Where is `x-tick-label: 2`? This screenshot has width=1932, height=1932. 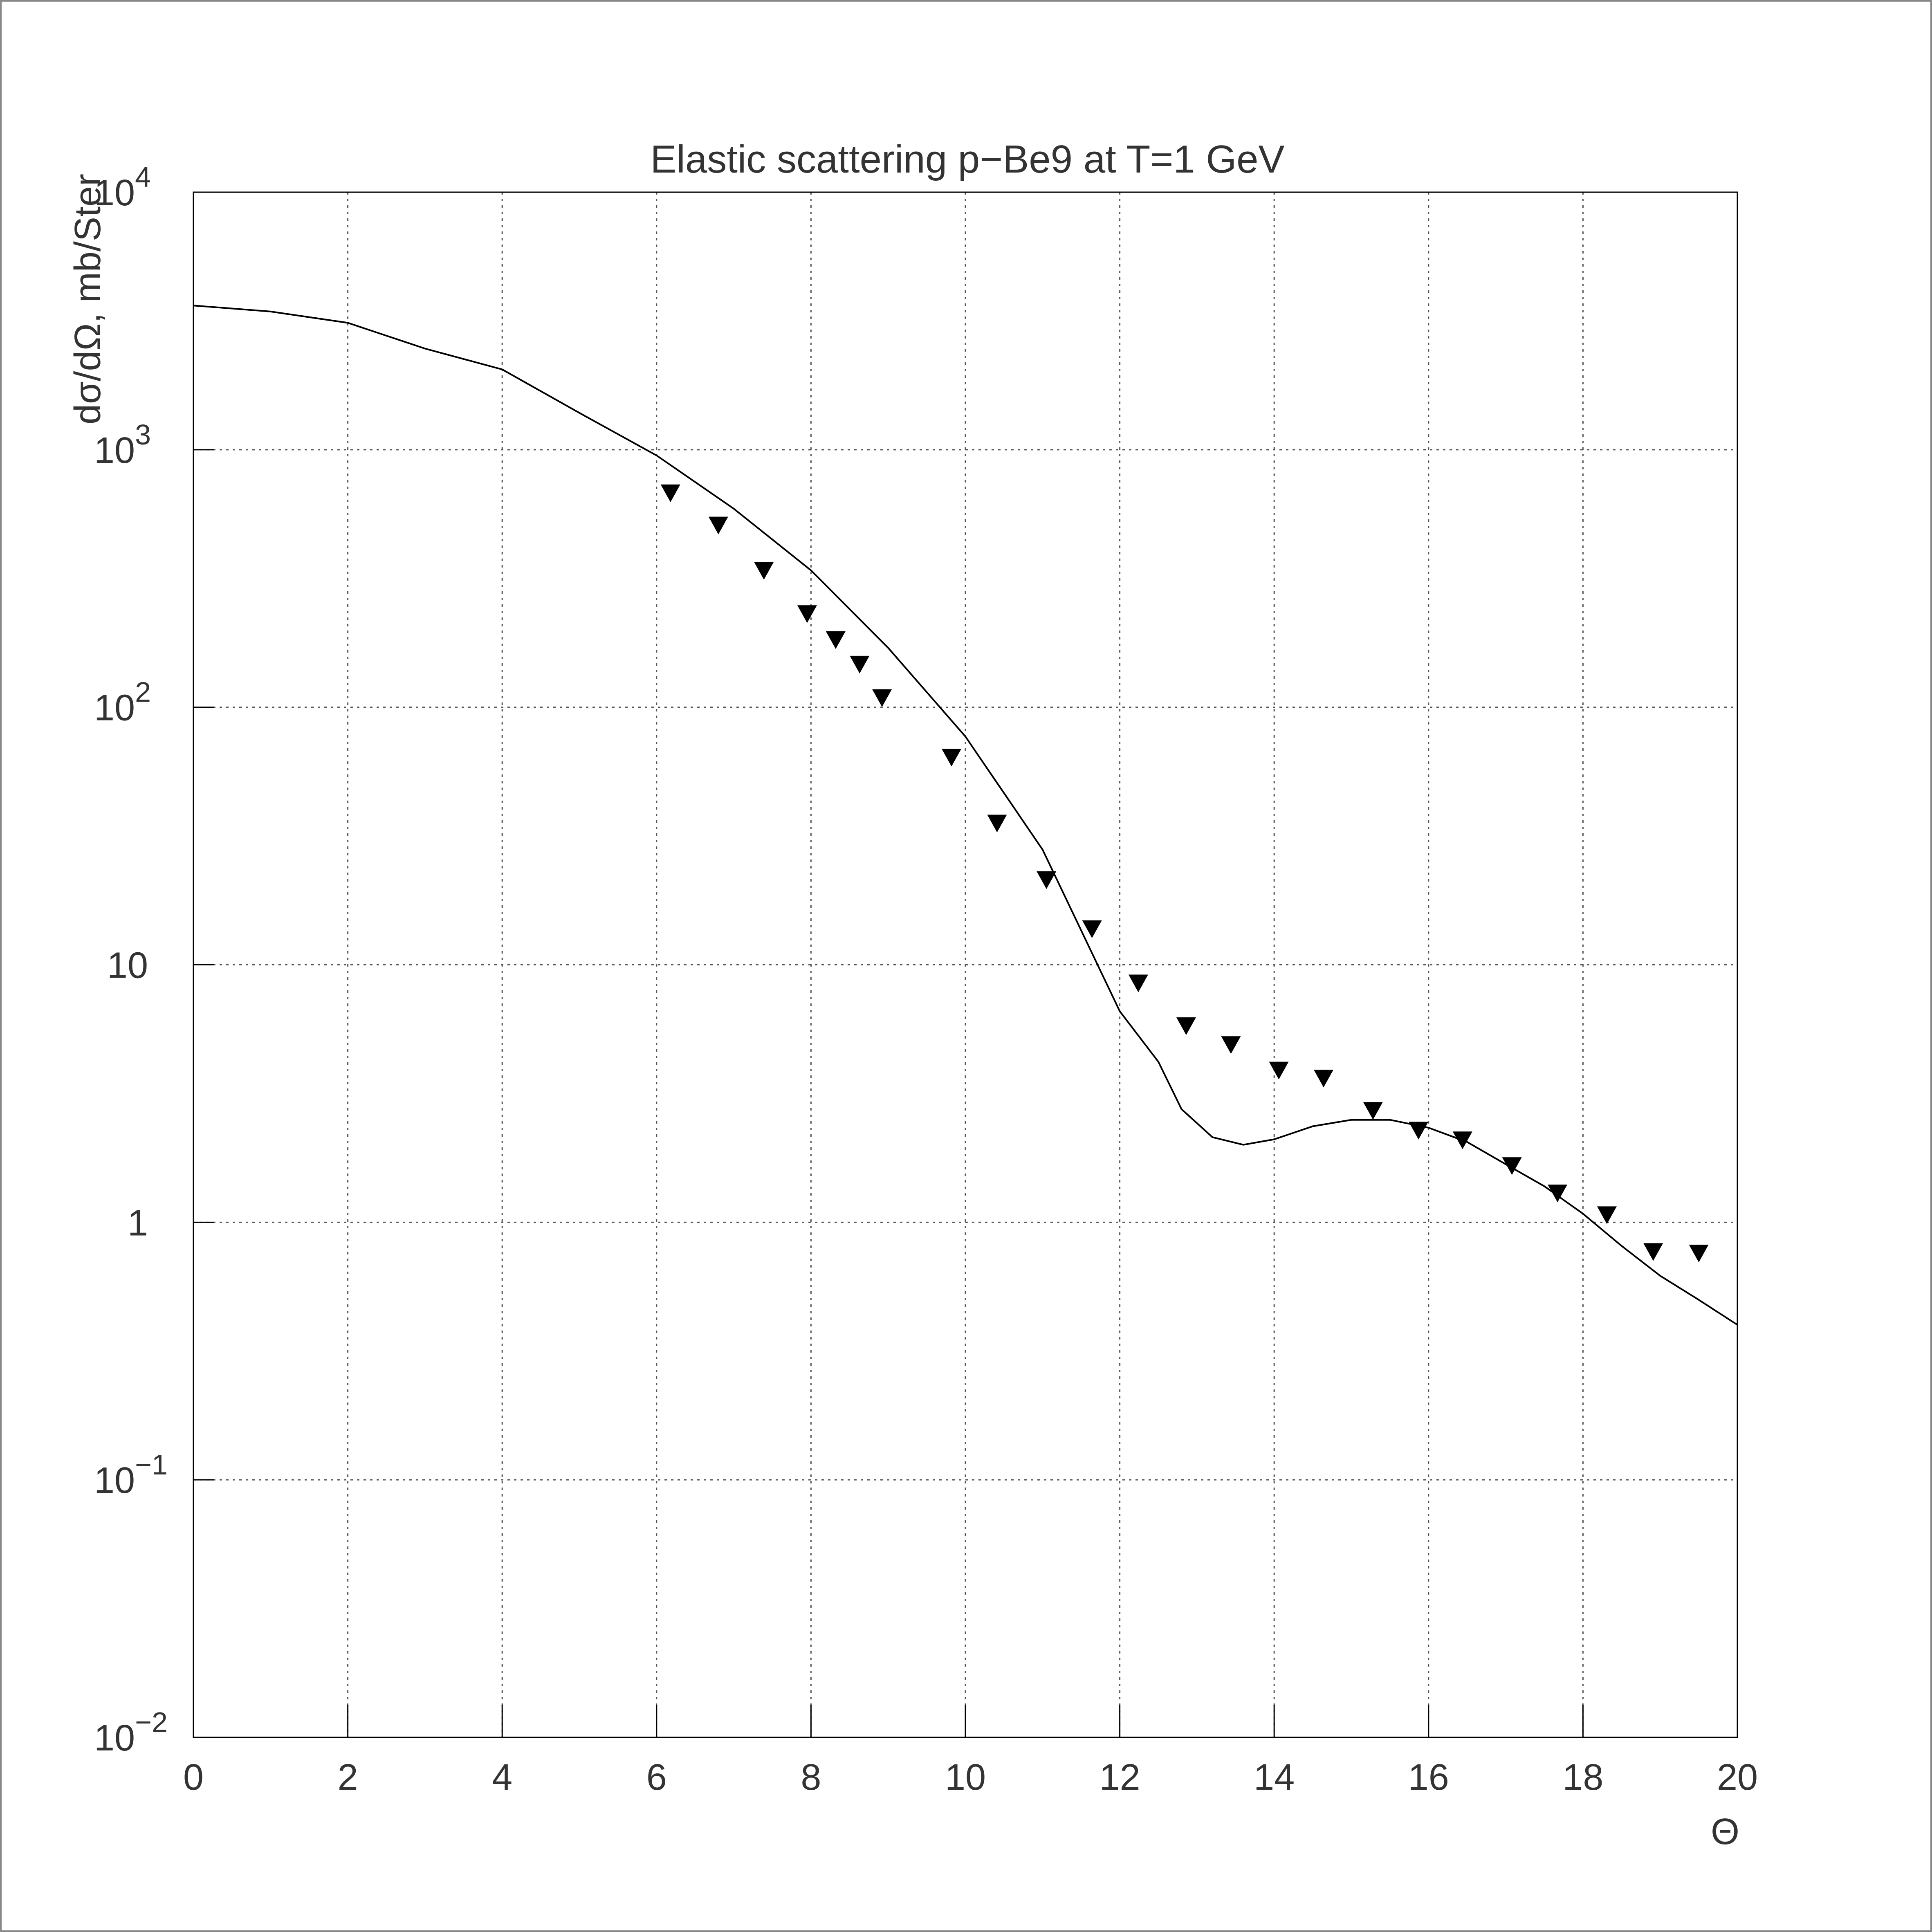
x-tick-label: 2 is located at coordinates (348, 1778).